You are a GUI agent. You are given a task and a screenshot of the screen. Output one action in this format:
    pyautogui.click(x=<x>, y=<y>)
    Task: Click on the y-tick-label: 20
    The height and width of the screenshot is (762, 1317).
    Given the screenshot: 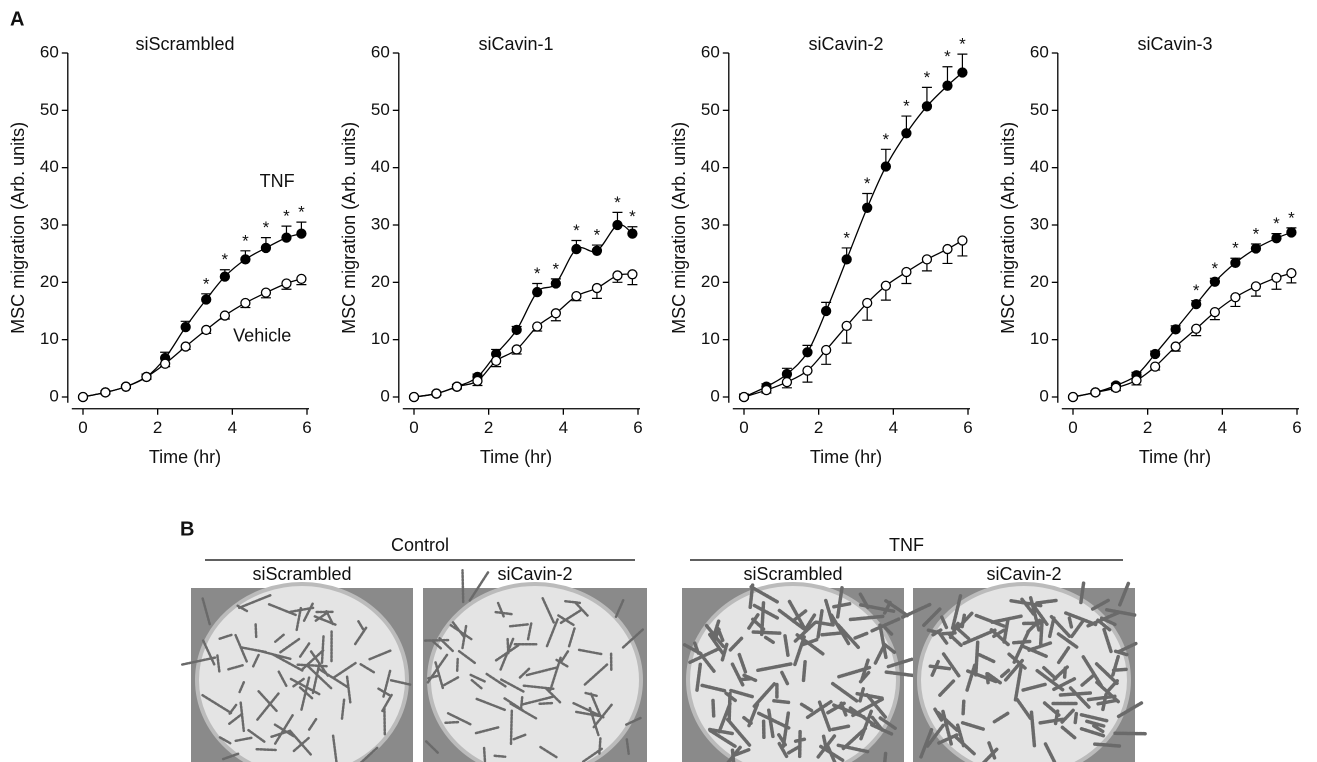 What is the action you would take?
    pyautogui.click(x=49, y=281)
    